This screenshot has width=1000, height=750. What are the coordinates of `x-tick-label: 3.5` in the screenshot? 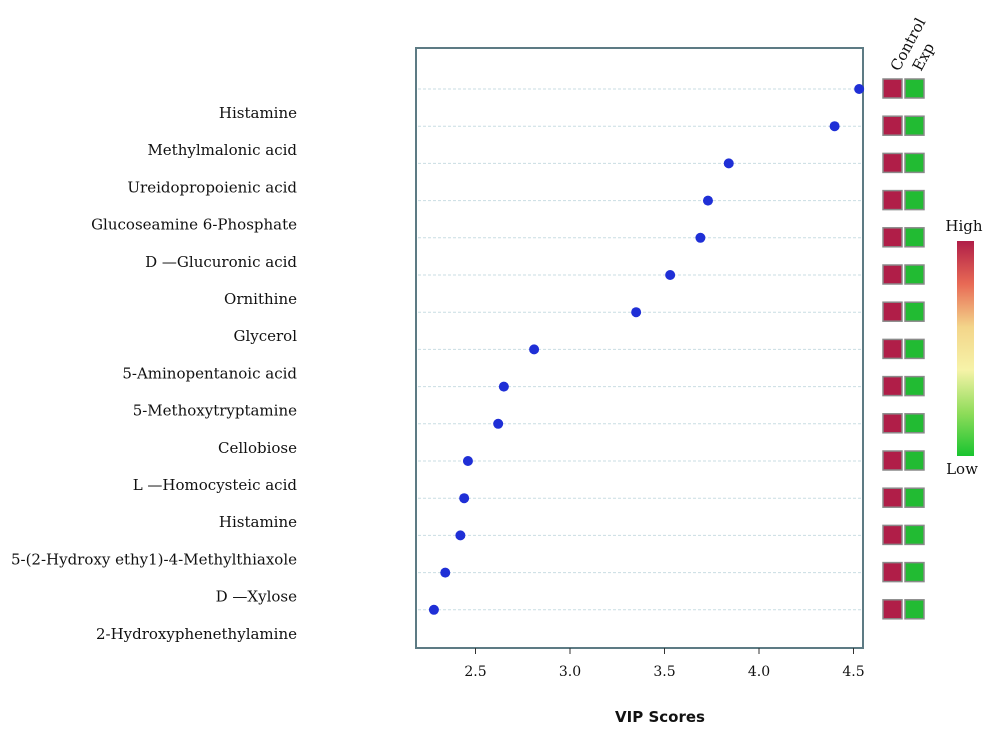 It's located at (664, 672).